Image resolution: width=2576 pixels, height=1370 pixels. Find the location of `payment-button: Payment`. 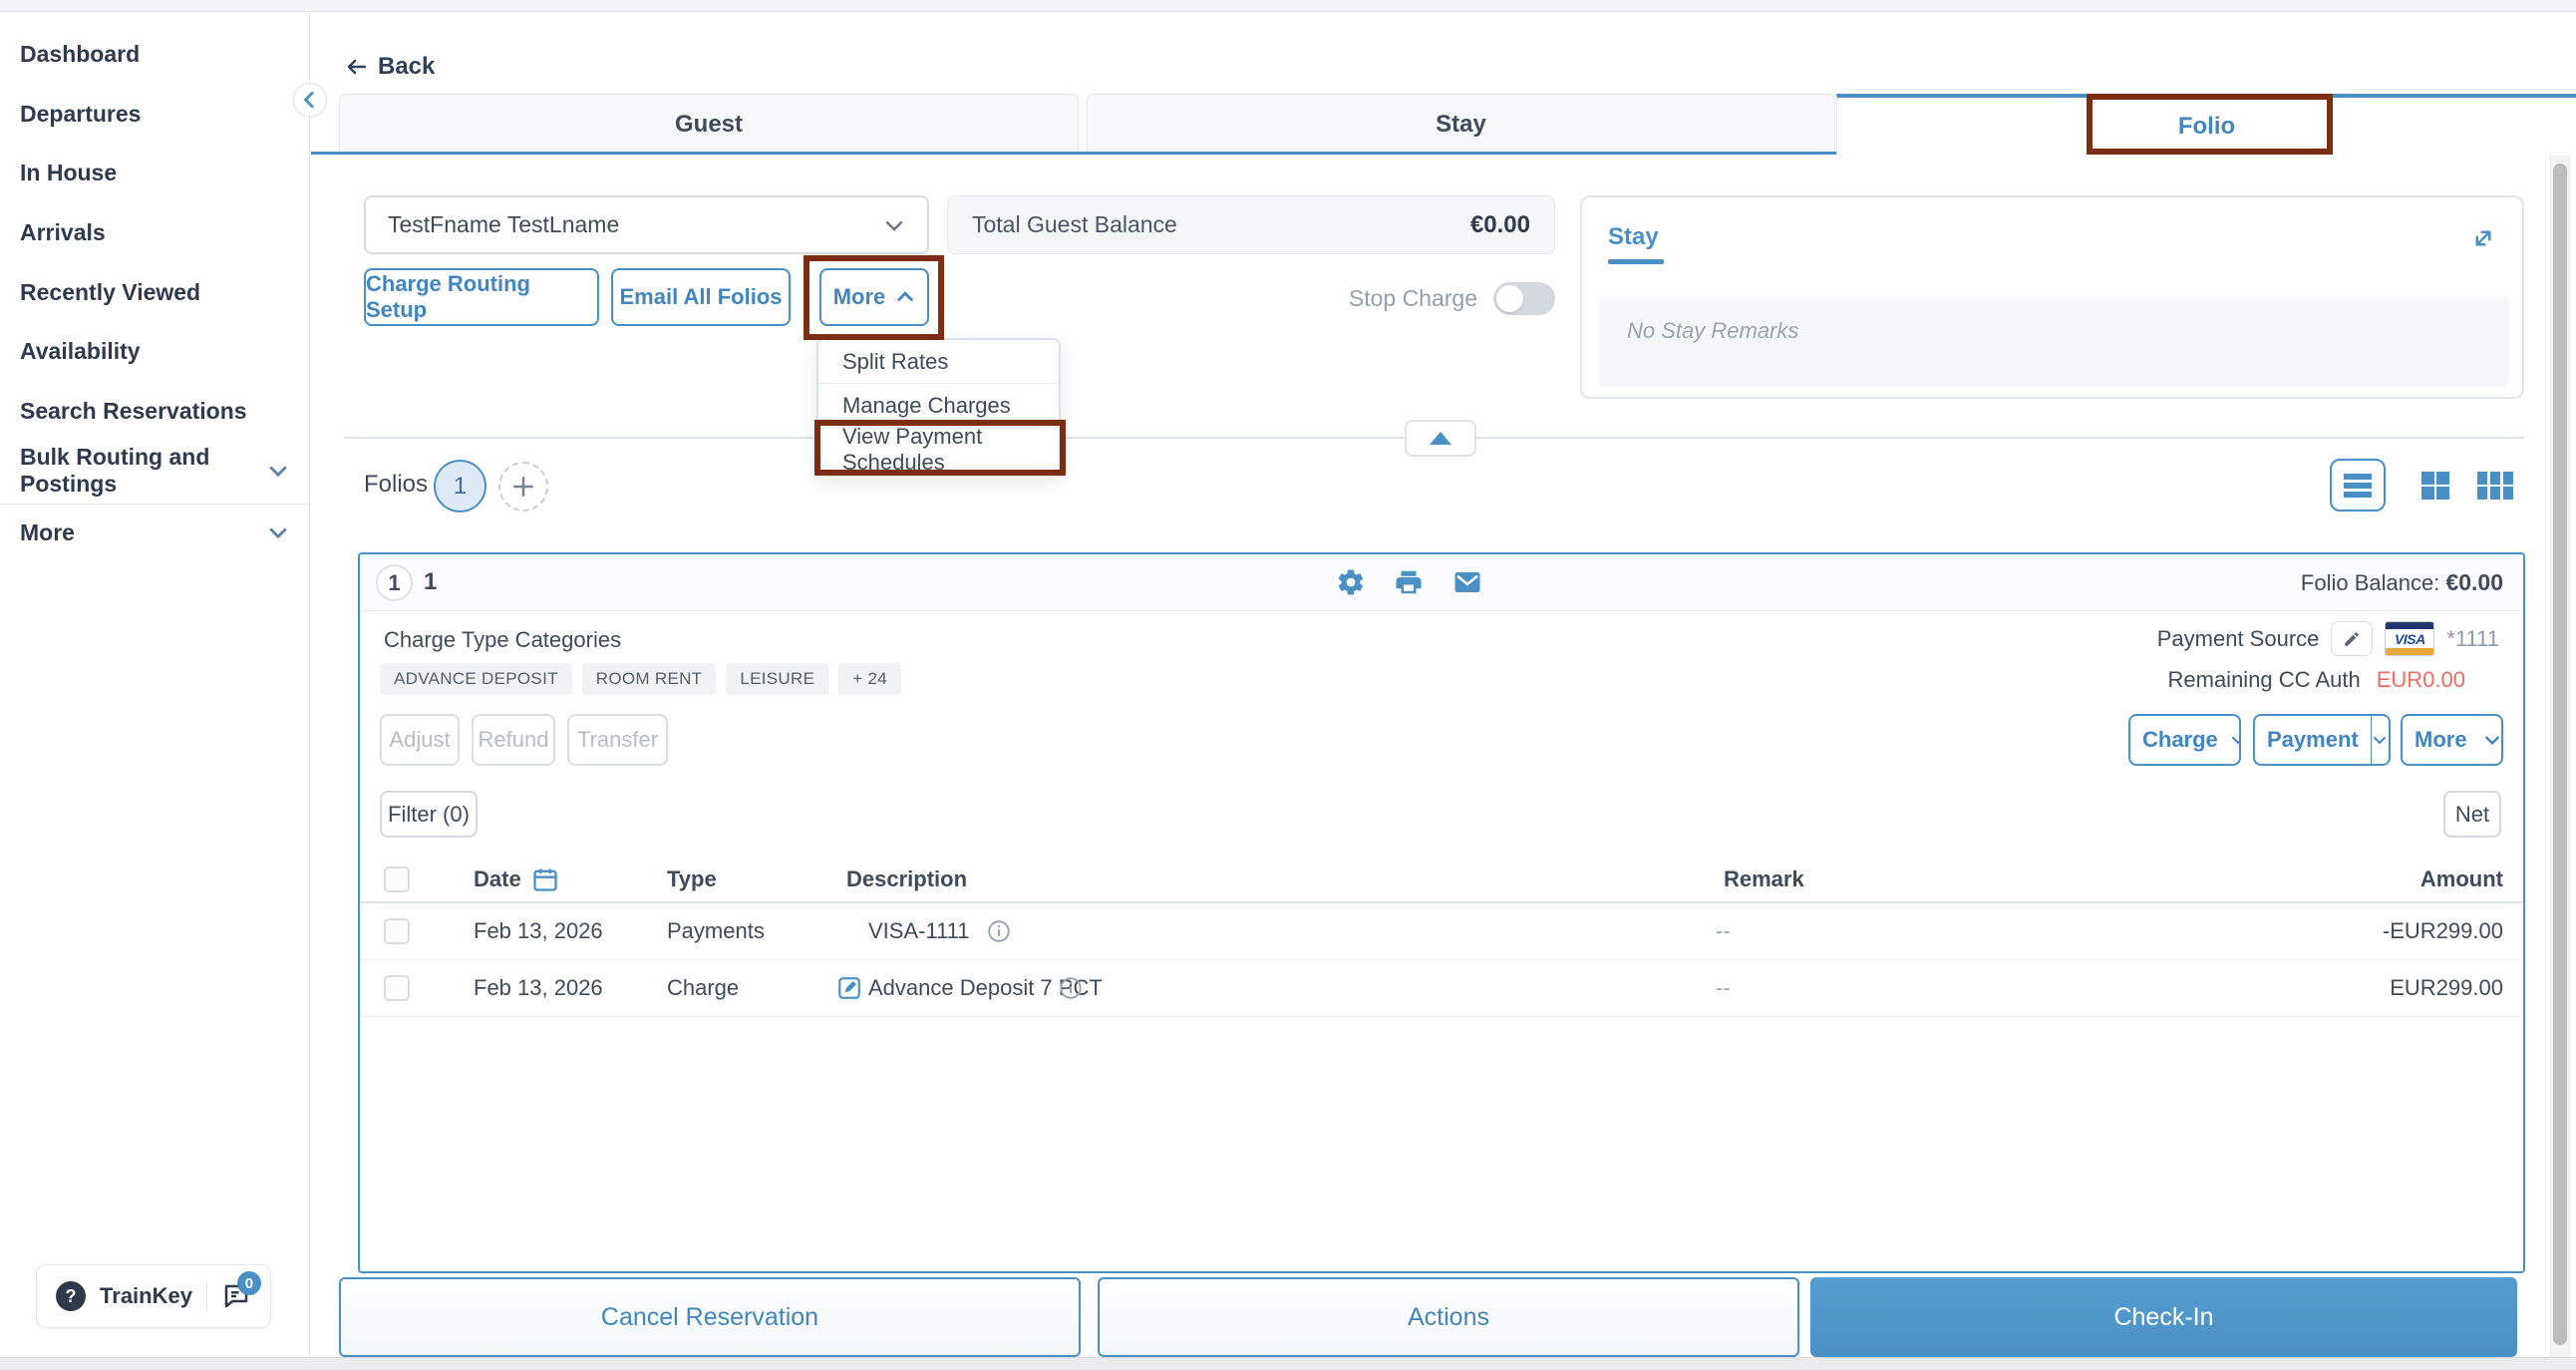

payment-button: Payment is located at coordinates (2322, 740).